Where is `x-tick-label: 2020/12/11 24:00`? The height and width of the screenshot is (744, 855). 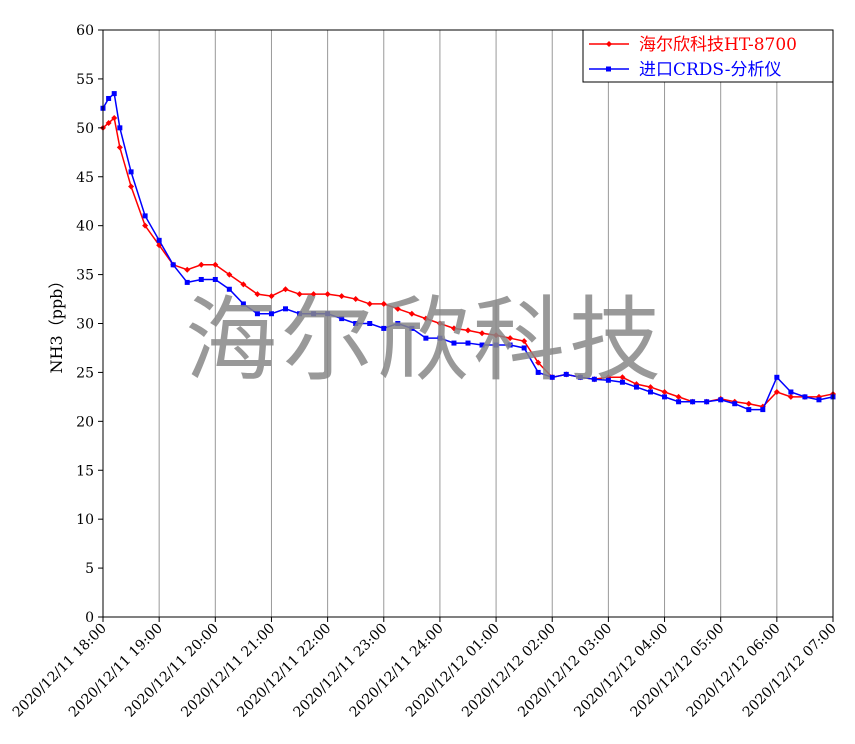
x-tick-label: 2020/12/11 24:00 is located at coordinates (397, 671).